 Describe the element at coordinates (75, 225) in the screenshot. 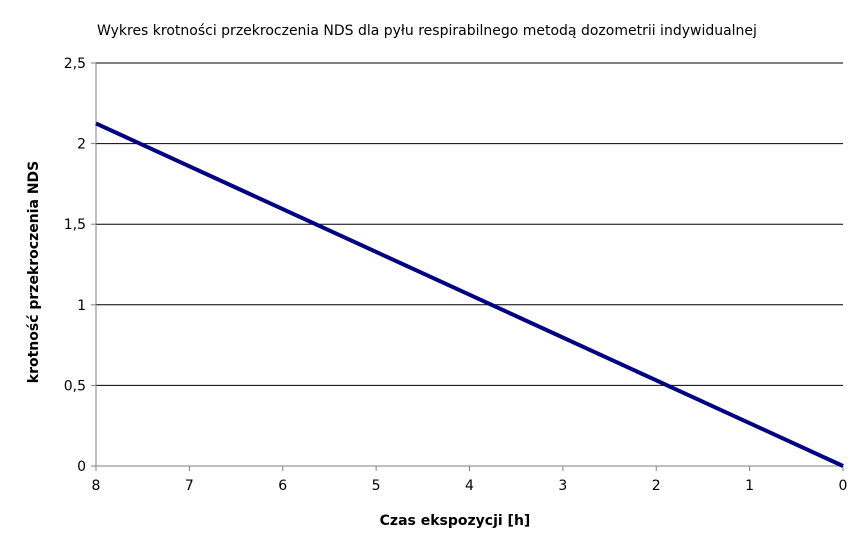

I see `y-tick-label: 1,5` at that location.